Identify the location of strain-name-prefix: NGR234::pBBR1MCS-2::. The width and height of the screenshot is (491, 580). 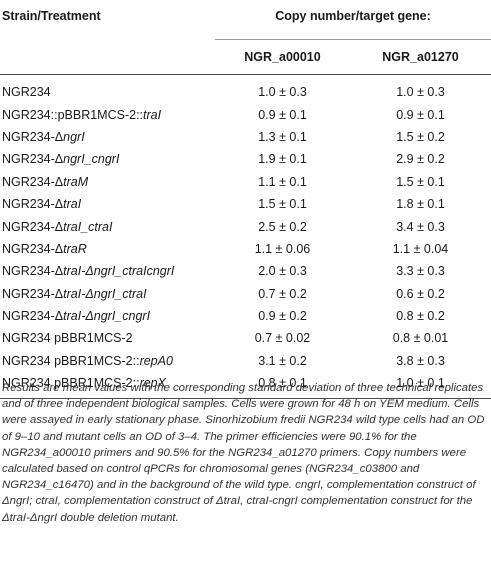
(73, 114).